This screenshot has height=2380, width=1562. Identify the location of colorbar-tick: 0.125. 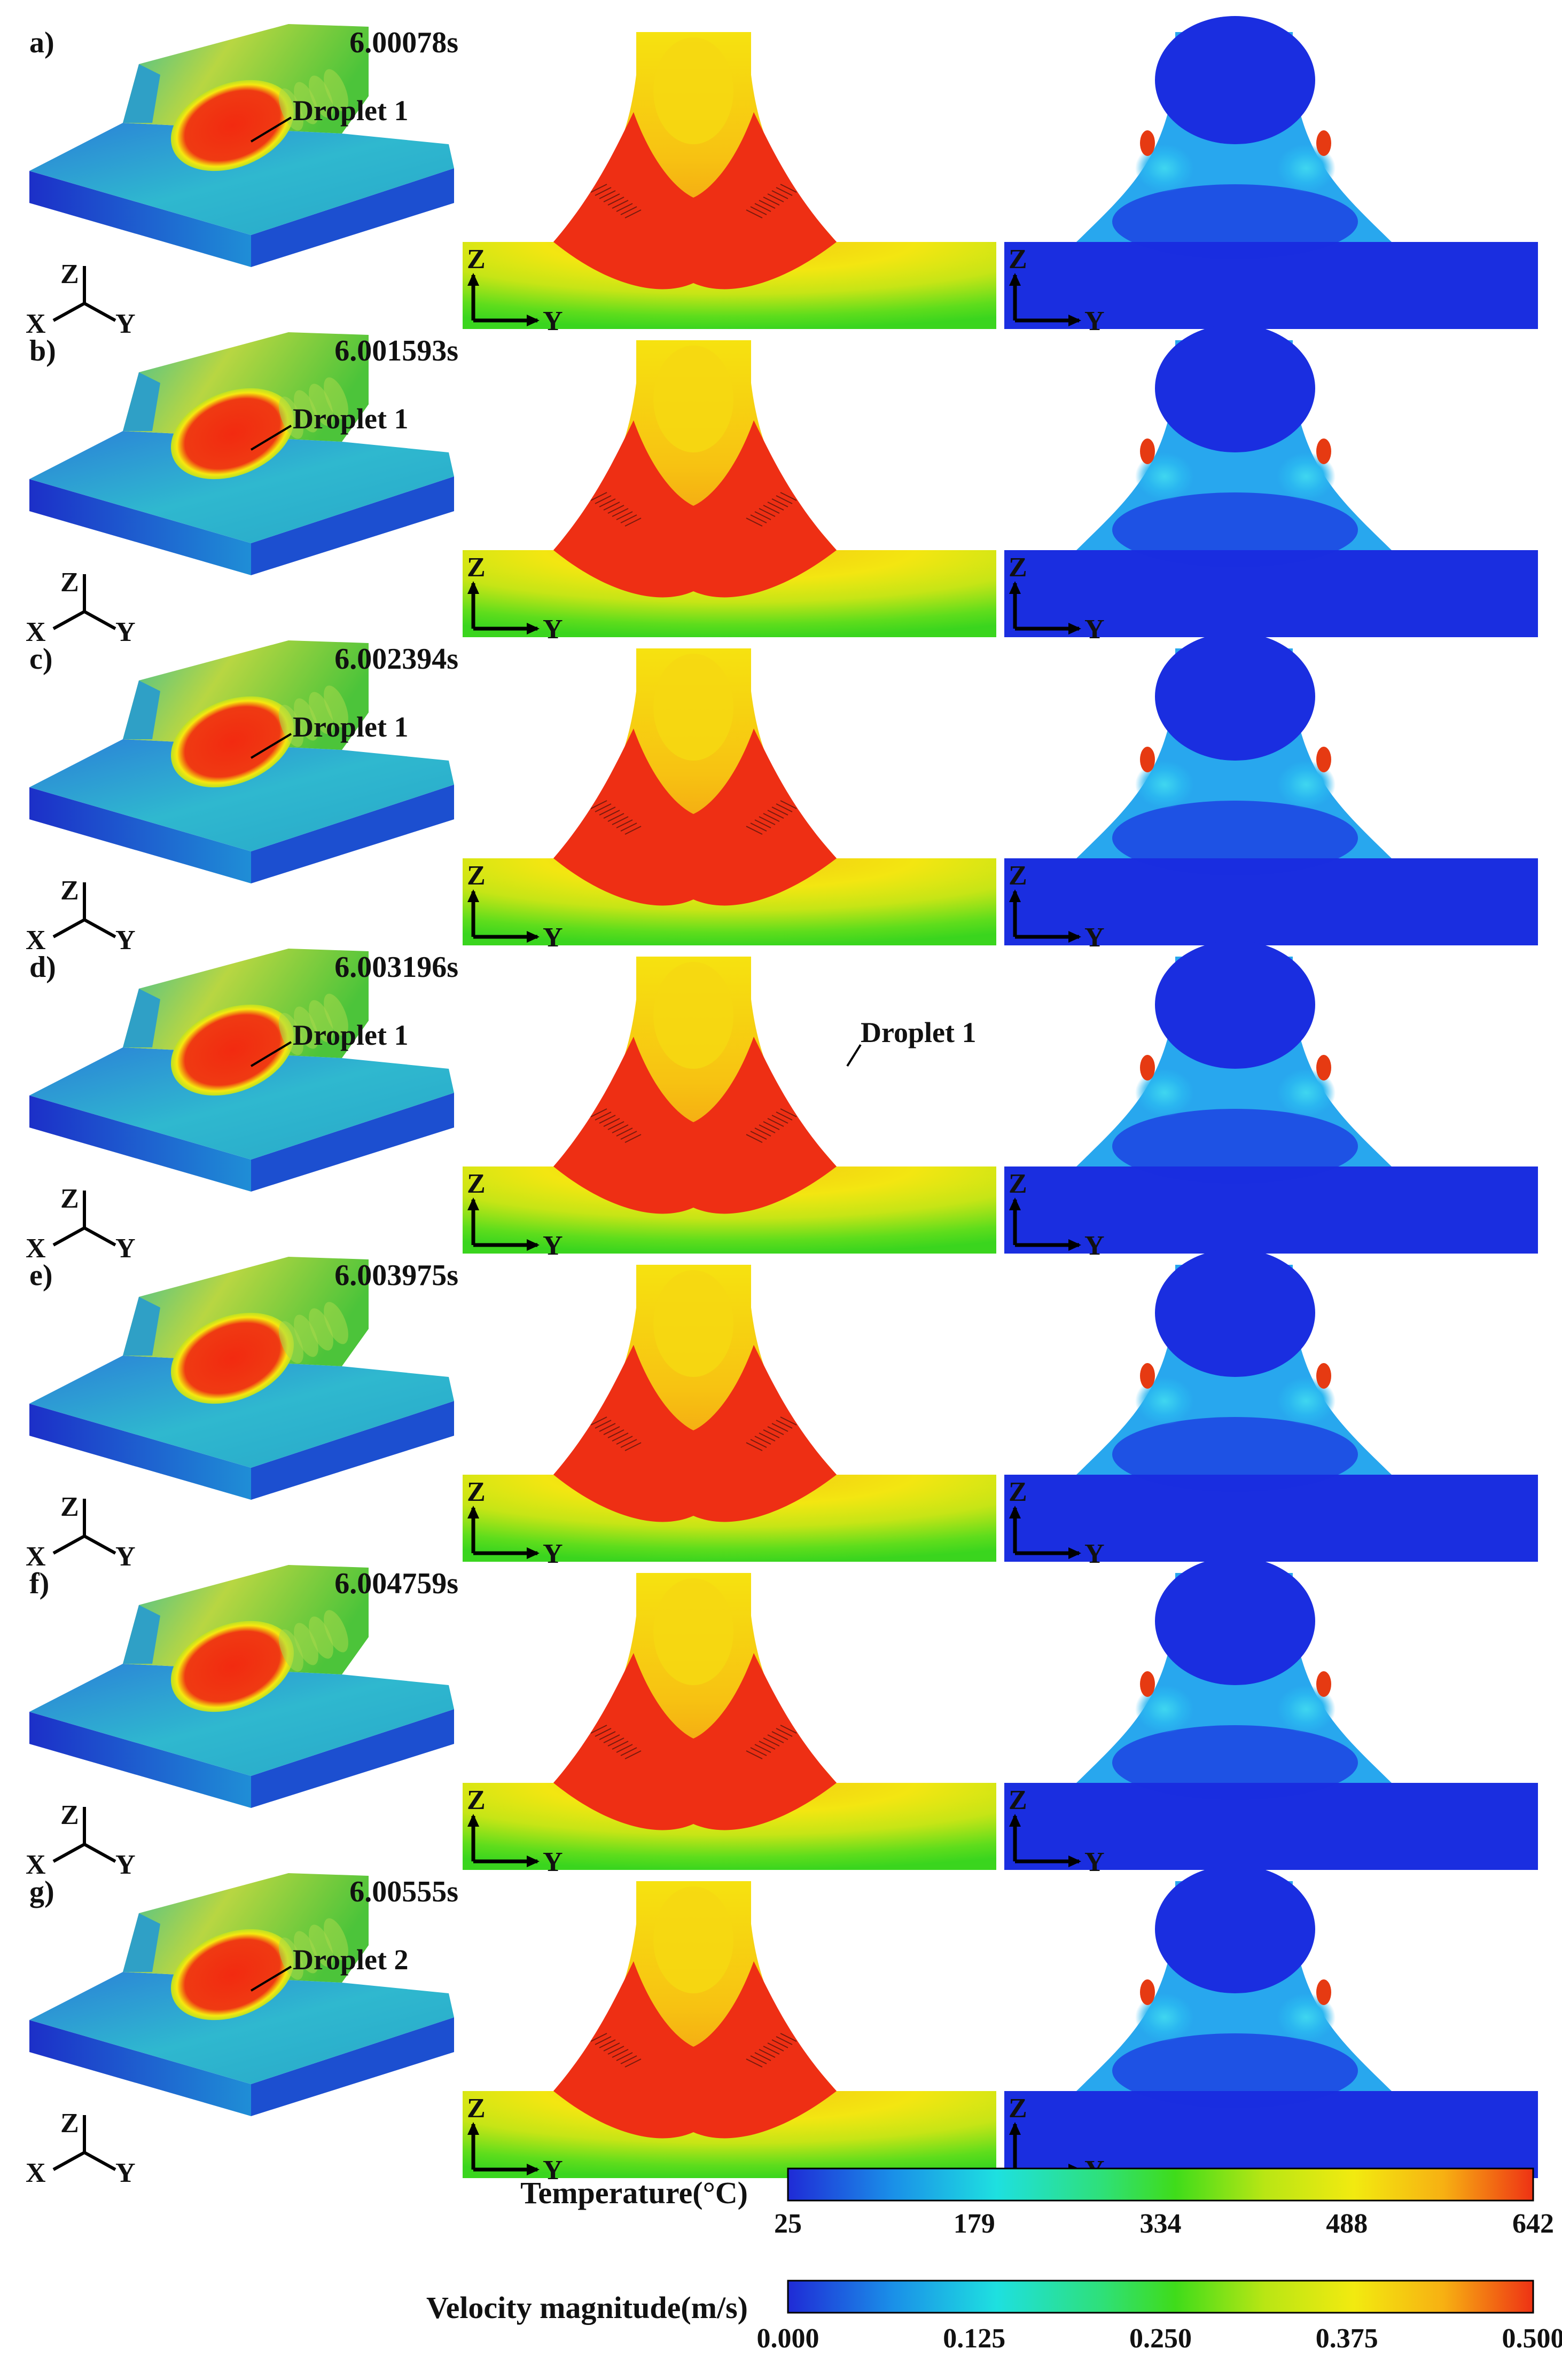
(974, 2338).